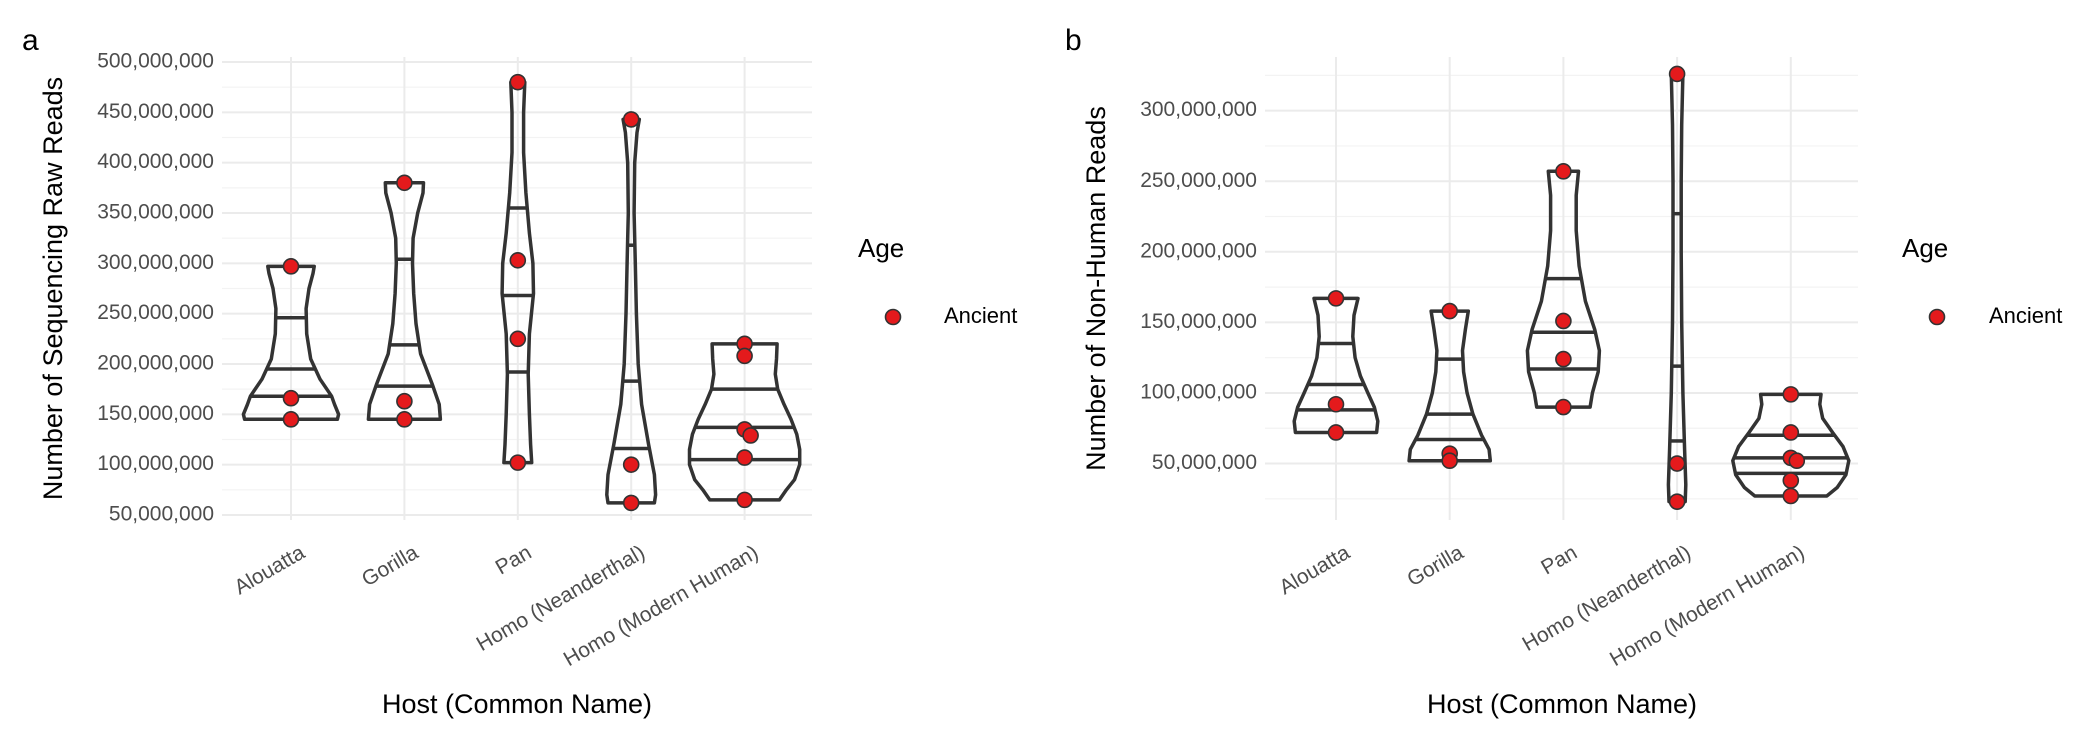 This screenshot has width=2100, height=750. I want to click on panel-tag: a, so click(30, 40).